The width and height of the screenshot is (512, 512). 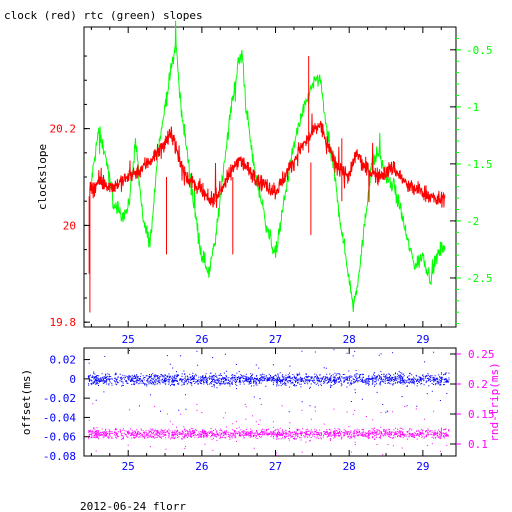 What do you see at coordinates (72, 379) in the screenshot?
I see `offset-y-tick-label: 0` at bounding box center [72, 379].